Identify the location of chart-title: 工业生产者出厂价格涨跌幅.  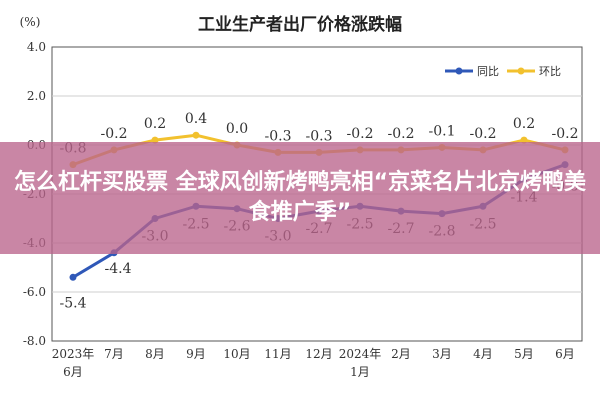
(300, 24).